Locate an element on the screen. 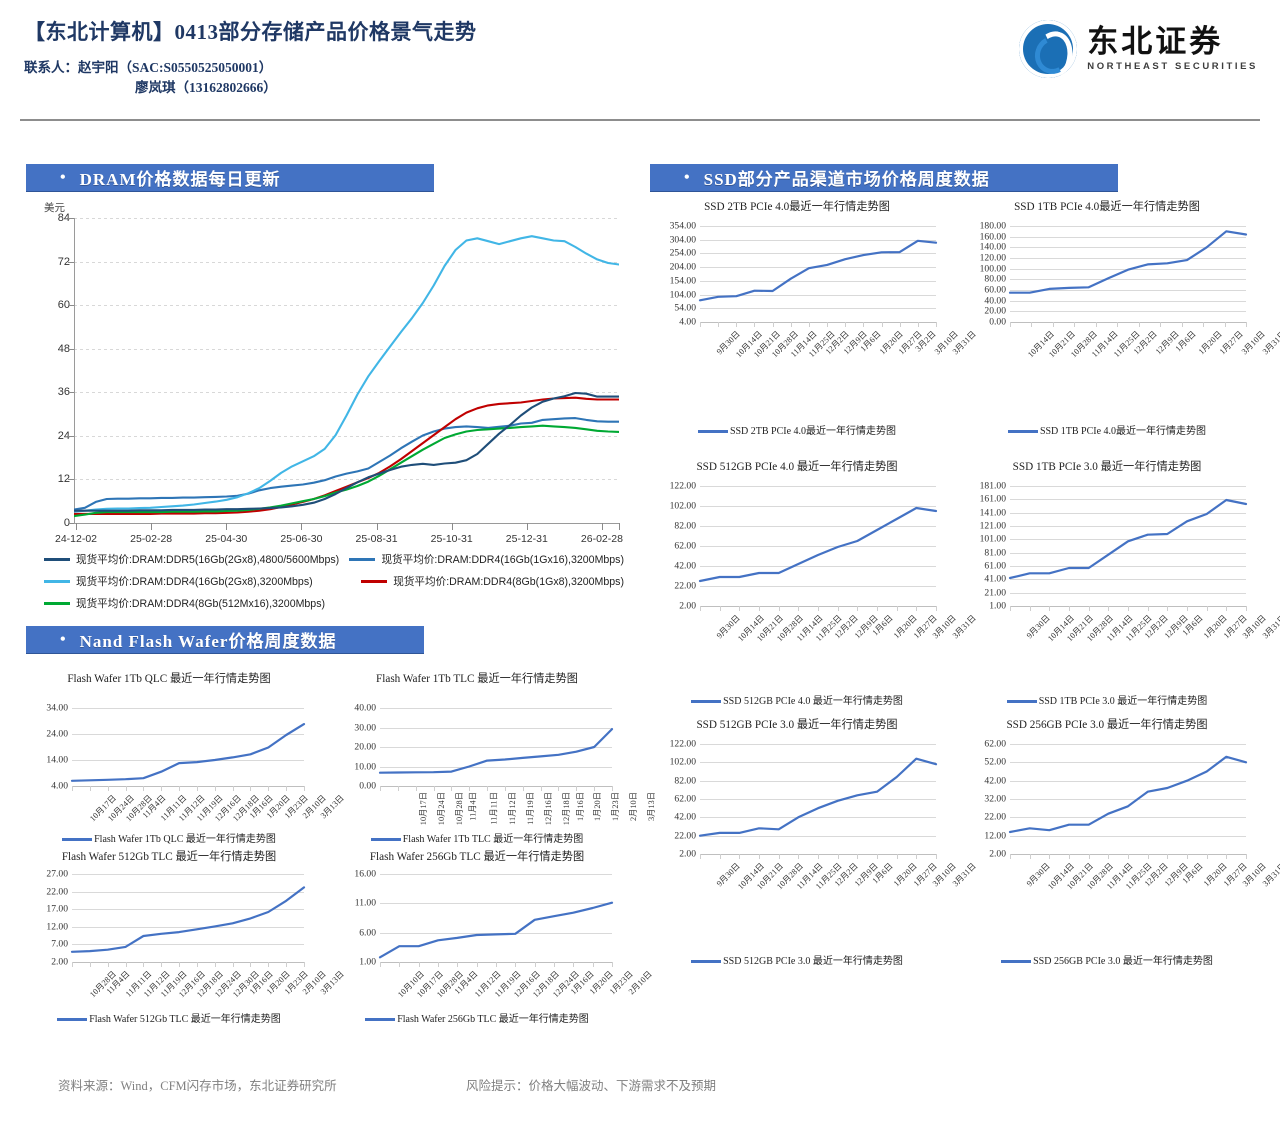 This screenshot has width=1280, height=1137. mini-y-tick: 181.00 is located at coordinates (992, 486).